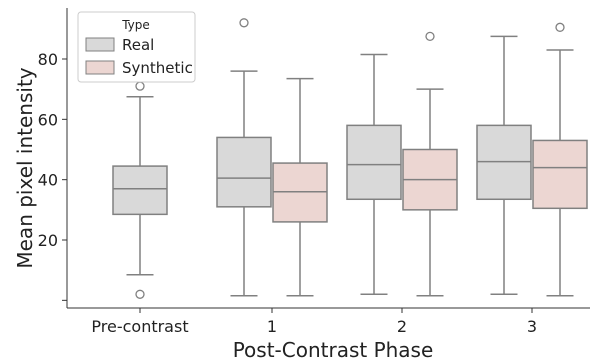 The width and height of the screenshot is (593, 362). Describe the element at coordinates (100, 44) in the screenshot. I see `legend-swatch-real` at that location.